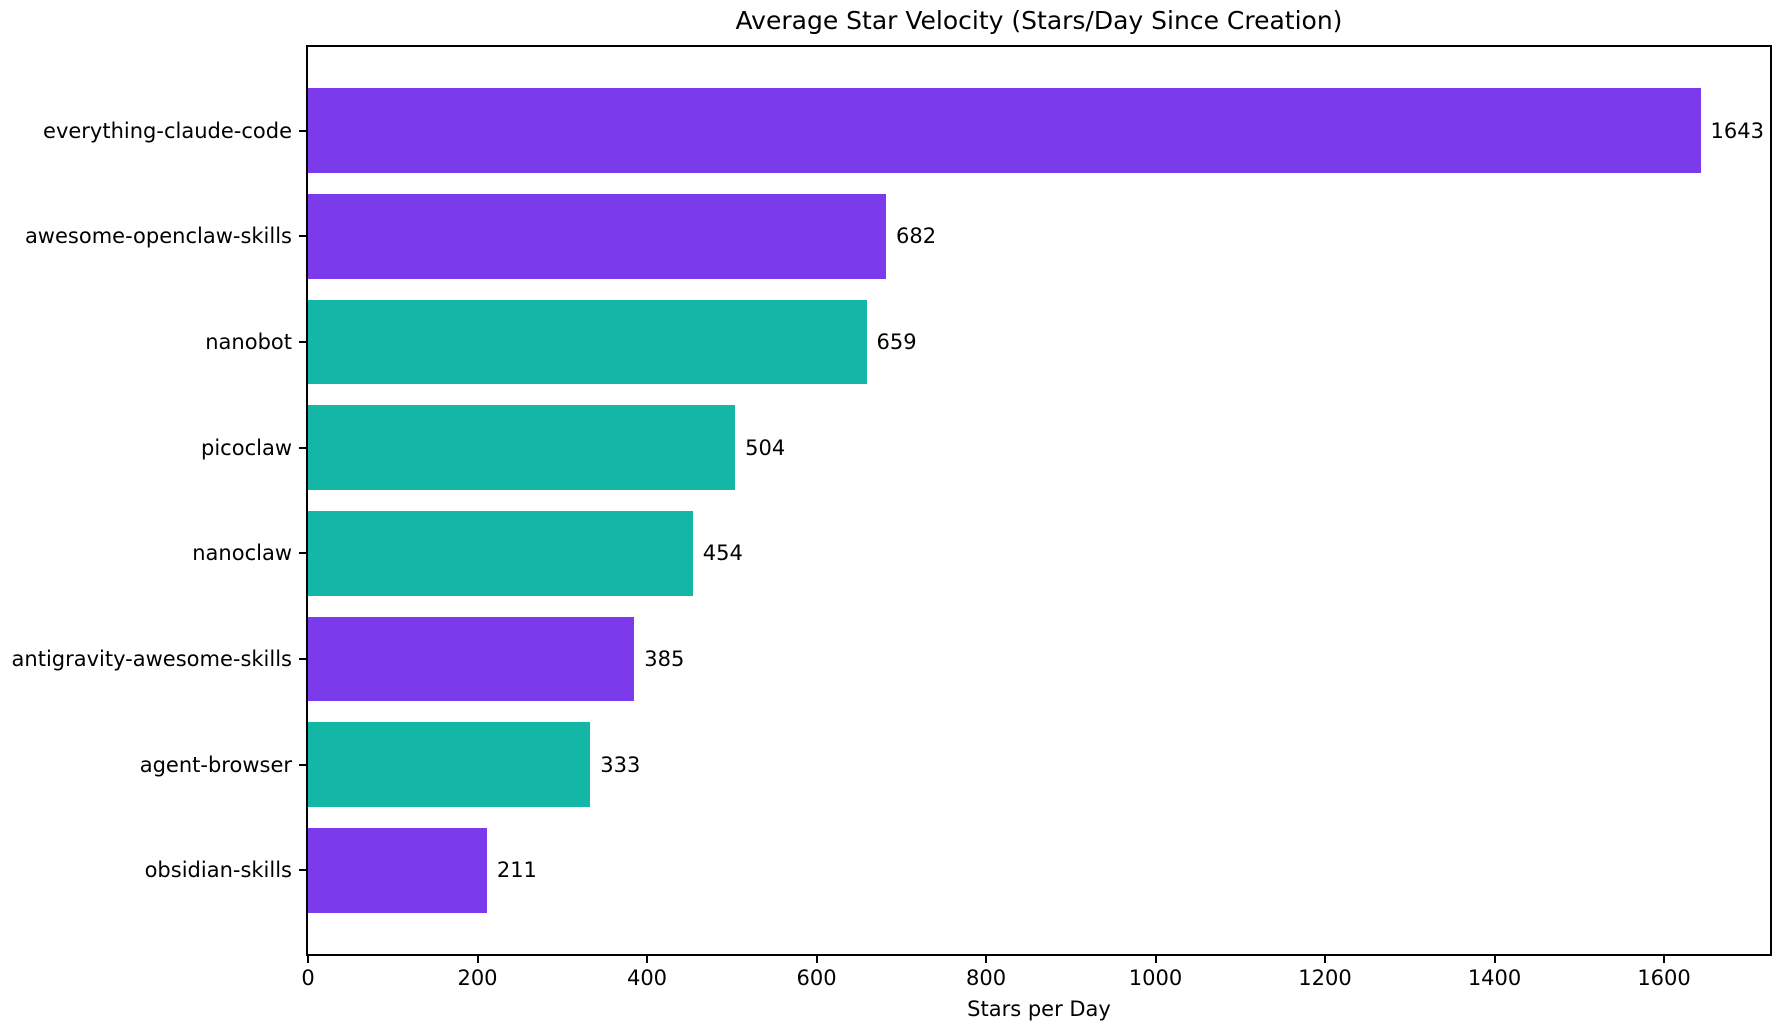 Image resolution: width=1785 pixels, height=1033 pixels. Describe the element at coordinates (765, 447) in the screenshot. I see `bar-value-label: 504` at that location.